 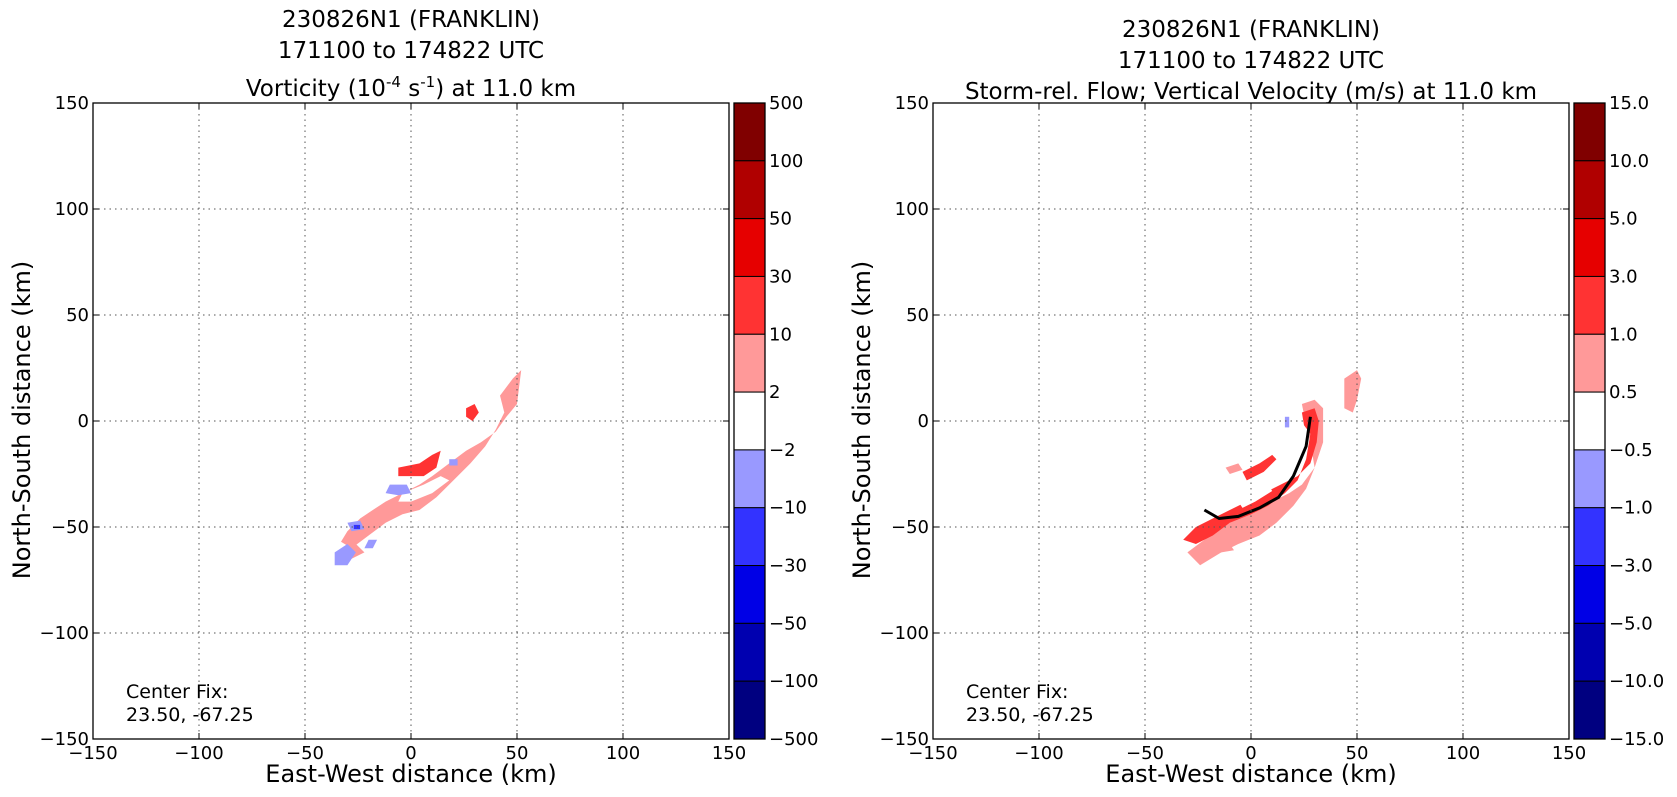 I want to click on panel1-title-exp1: -4, so click(x=393, y=82).